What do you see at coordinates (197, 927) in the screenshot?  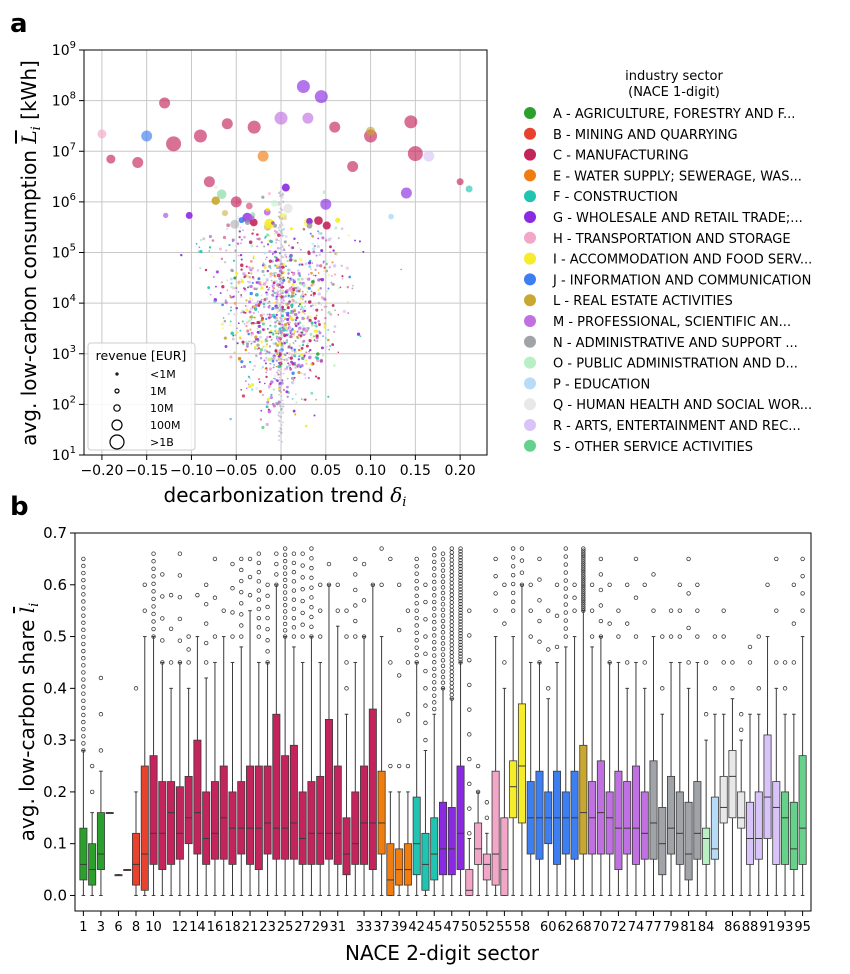 I see `boxplot-x-tick-label: 14` at bounding box center [197, 927].